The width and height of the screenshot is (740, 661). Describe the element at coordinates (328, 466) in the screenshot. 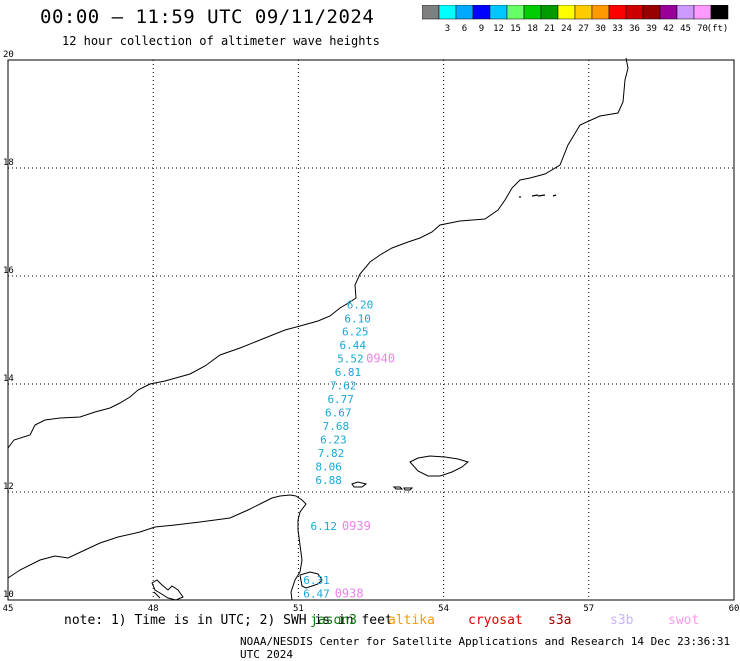

I see `swh-value-label: 8.06` at that location.